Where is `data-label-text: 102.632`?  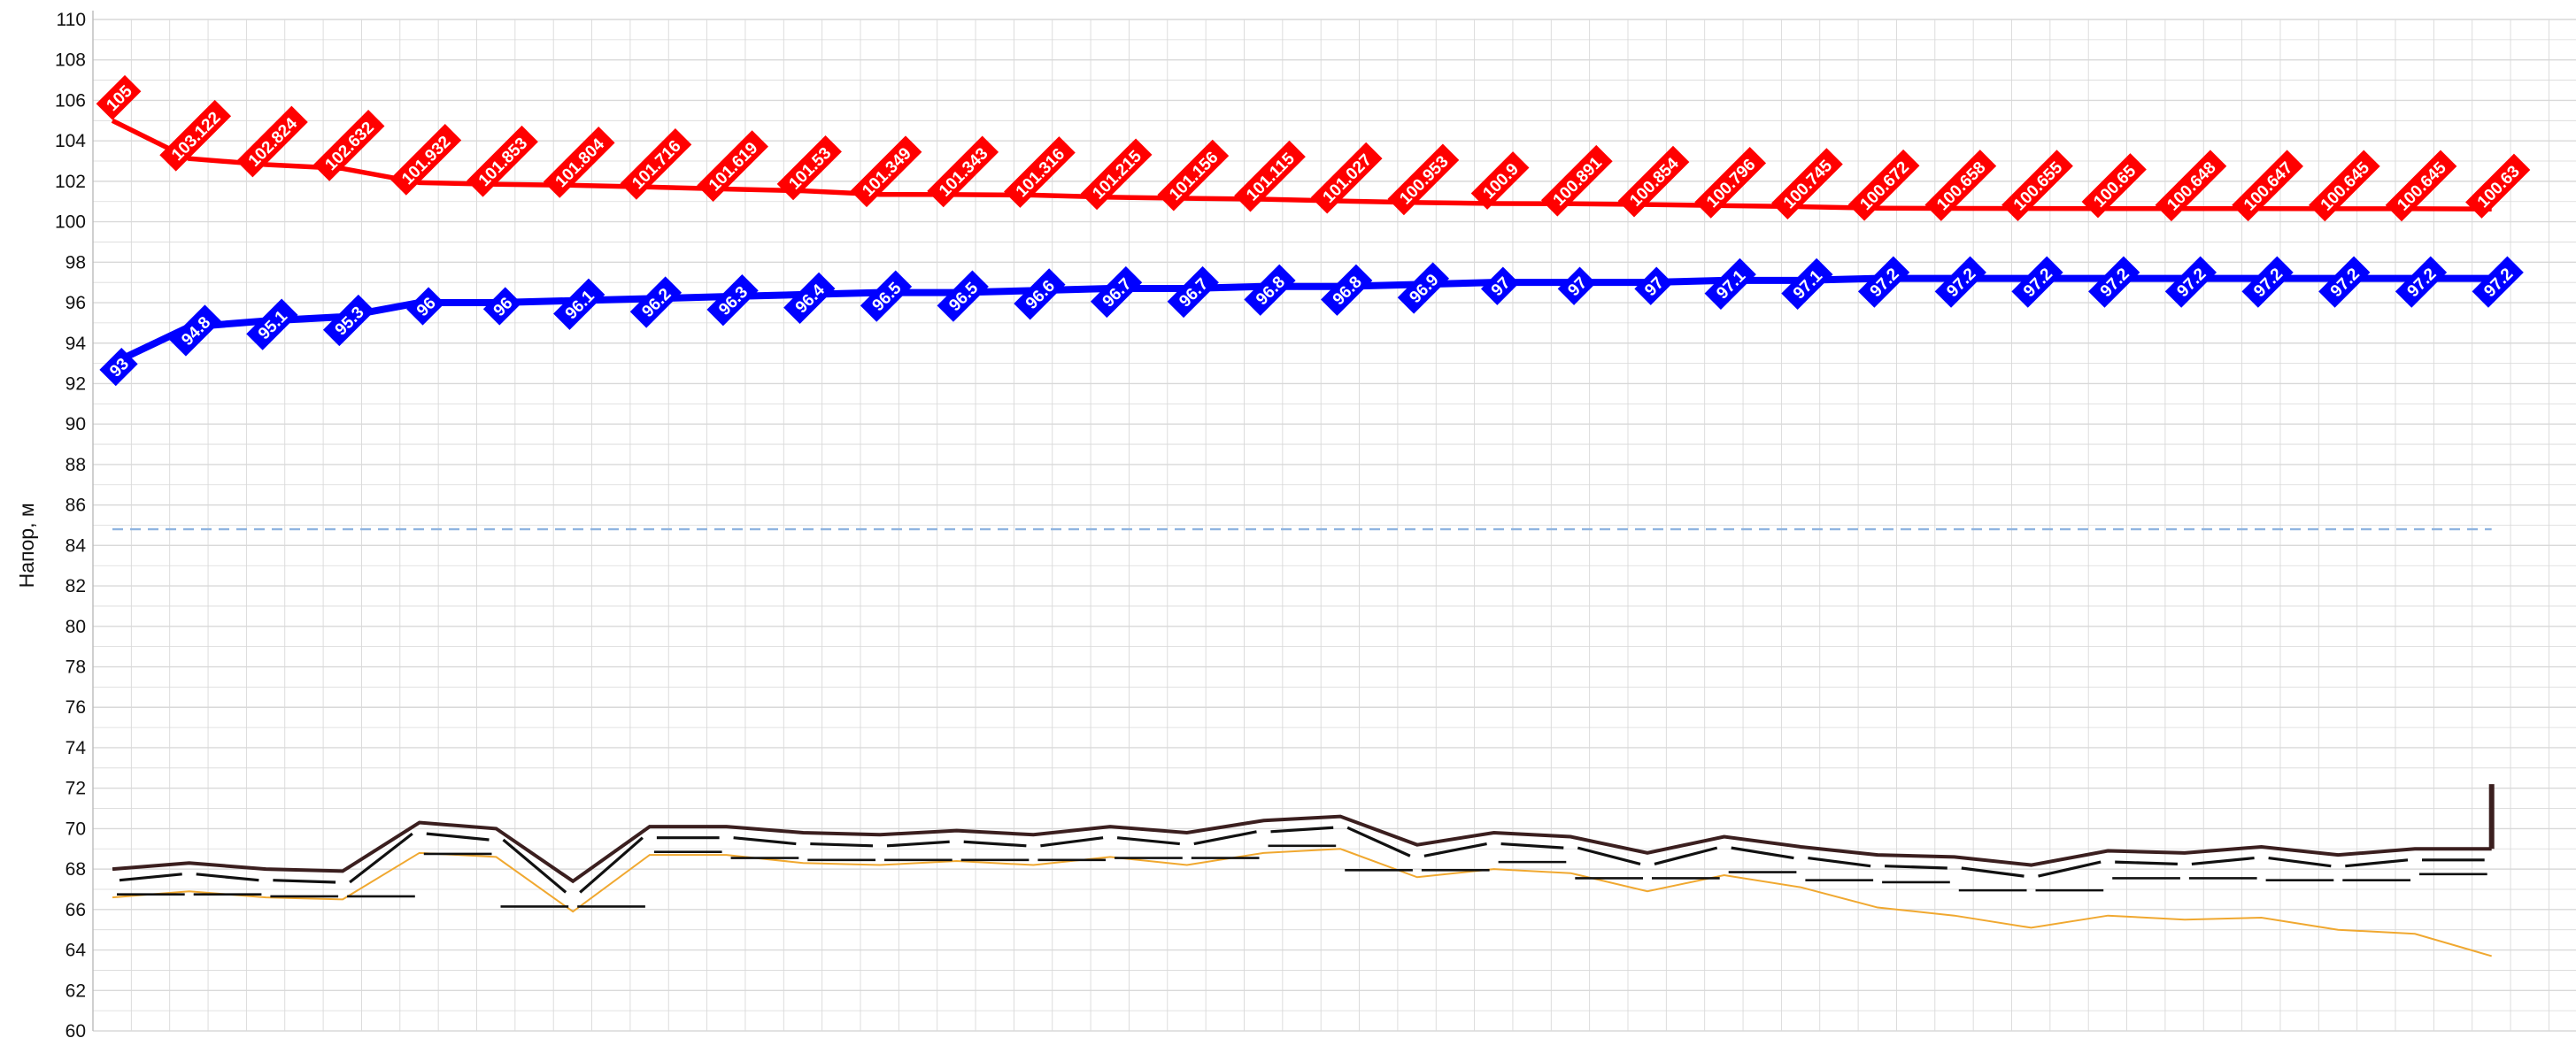
data-label-text: 102.632 is located at coordinates (349, 146).